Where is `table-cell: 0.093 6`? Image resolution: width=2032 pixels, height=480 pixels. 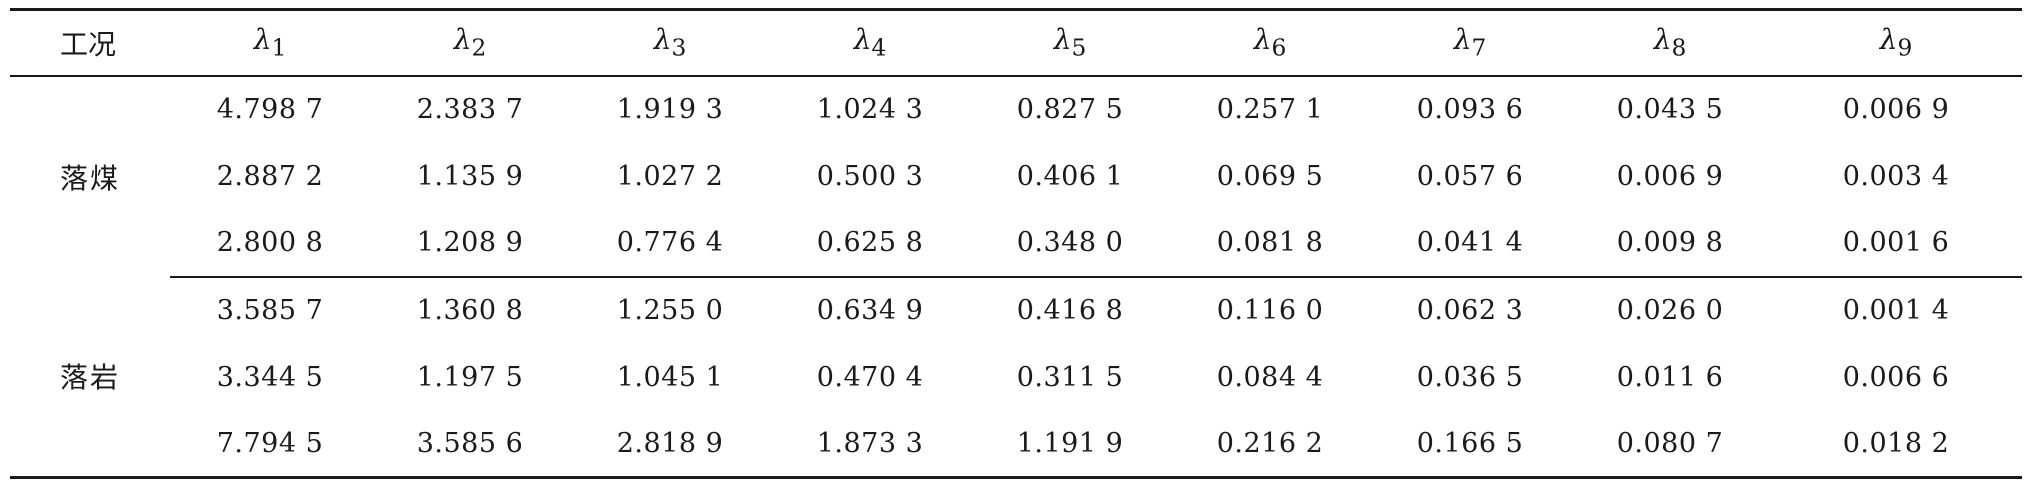 table-cell: 0.093 6 is located at coordinates (1470, 109).